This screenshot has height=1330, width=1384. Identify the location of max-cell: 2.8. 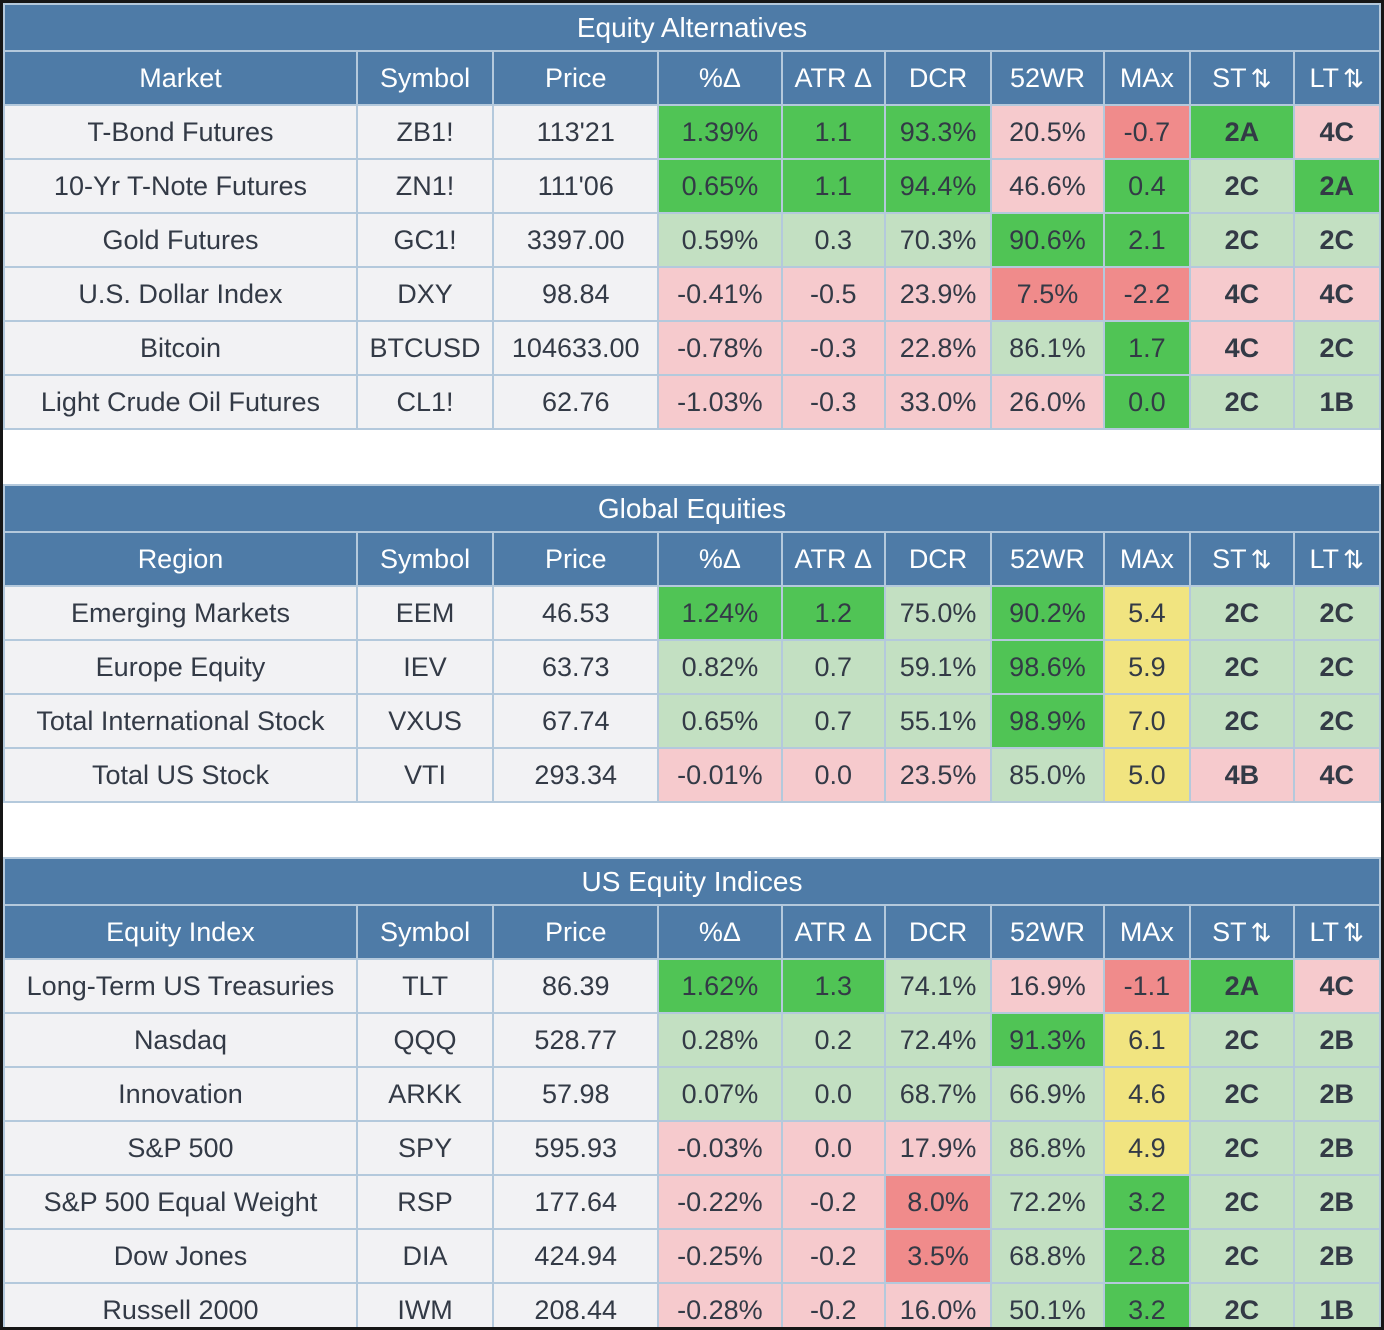
(1147, 1256).